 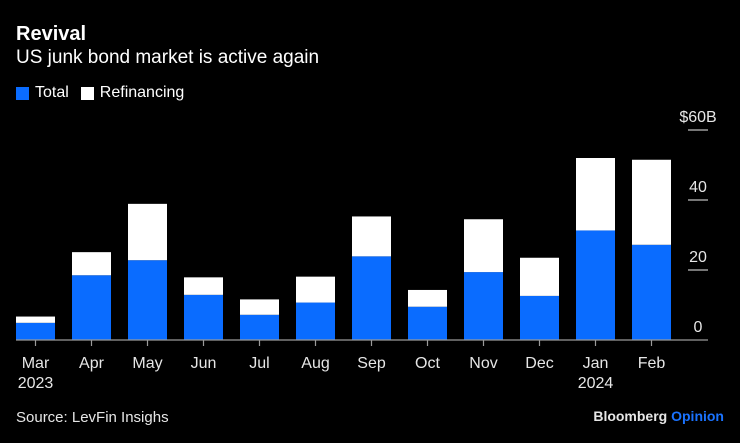 What do you see at coordinates (204, 363) in the screenshot?
I see `x-tick-label: Jun` at bounding box center [204, 363].